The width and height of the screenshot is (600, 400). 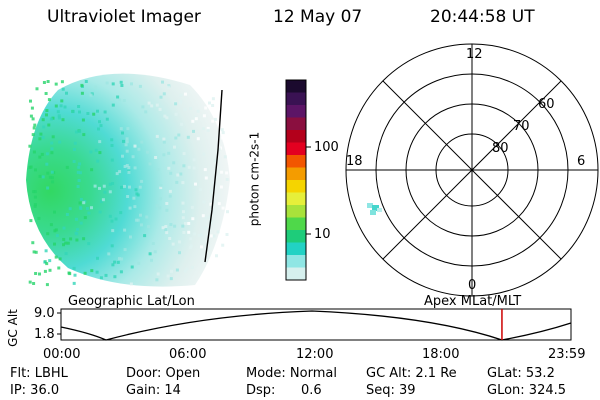 I want to click on colorbar-tick-10: 10, so click(x=322, y=234).